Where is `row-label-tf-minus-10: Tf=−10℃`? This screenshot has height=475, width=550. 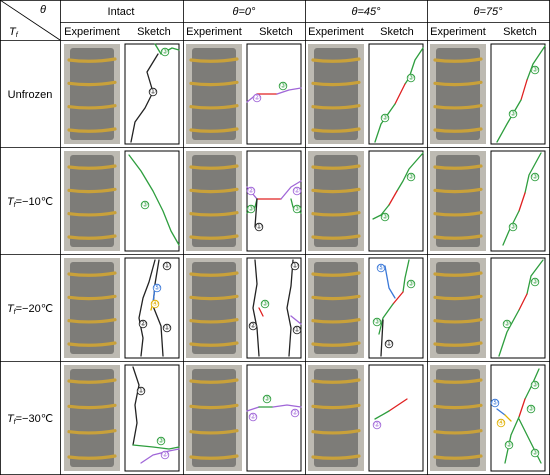 row-label-tf-minus-10: Tf=−10℃ is located at coordinates (30, 202).